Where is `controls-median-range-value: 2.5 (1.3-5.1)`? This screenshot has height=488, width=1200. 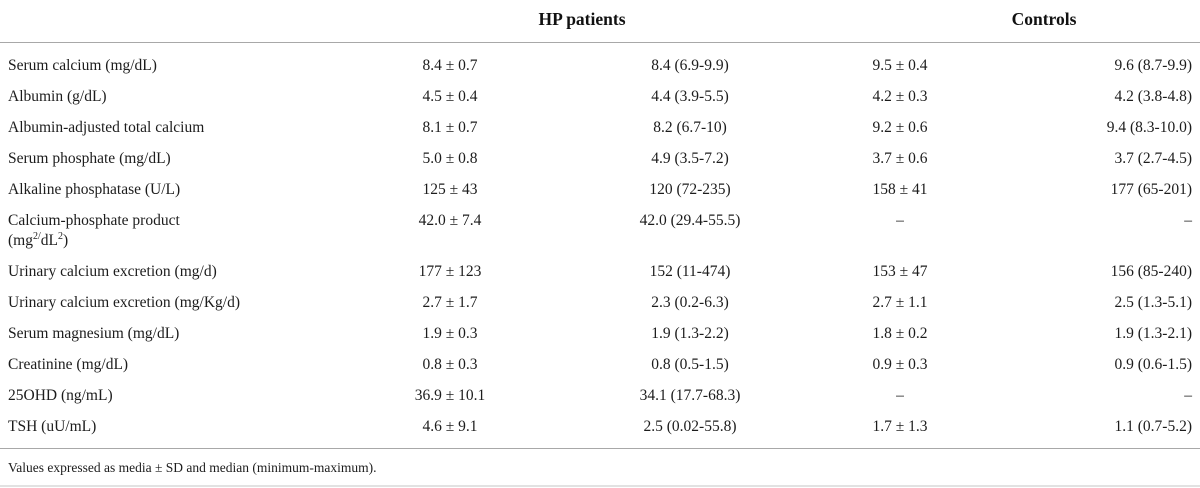
controls-median-range-value: 2.5 (1.3-5.1) is located at coordinates (1153, 302).